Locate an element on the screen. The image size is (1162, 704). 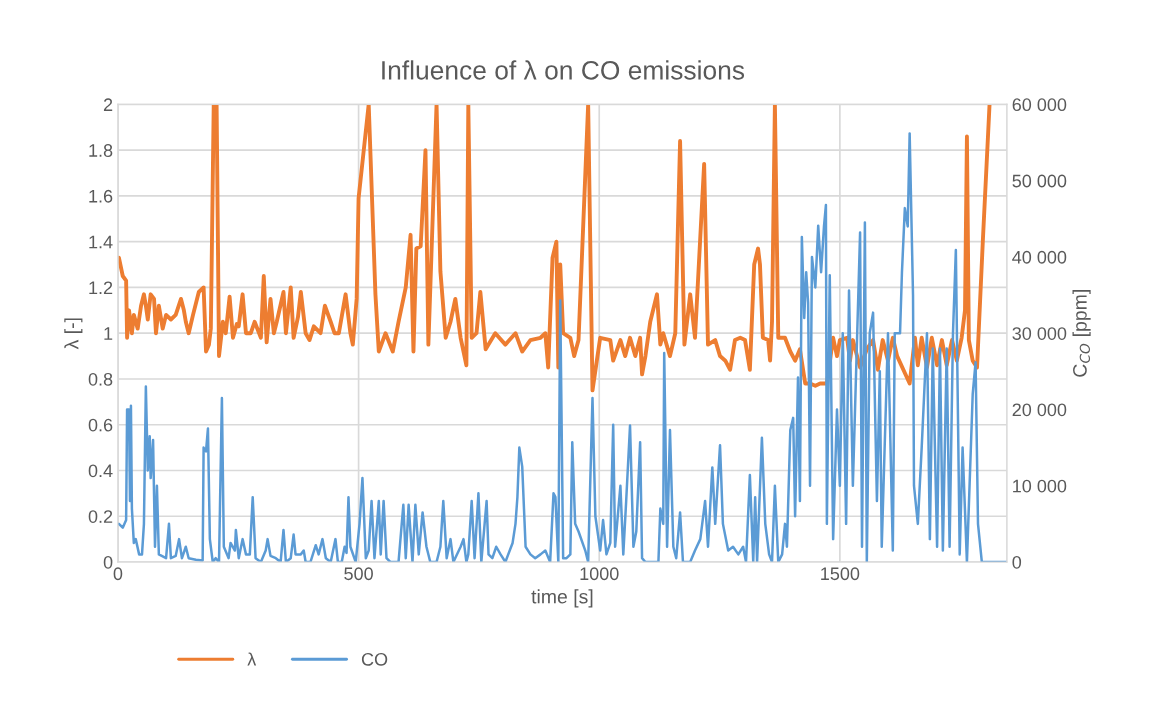
y-tick-label: 0.8 is located at coordinates (100, 379).